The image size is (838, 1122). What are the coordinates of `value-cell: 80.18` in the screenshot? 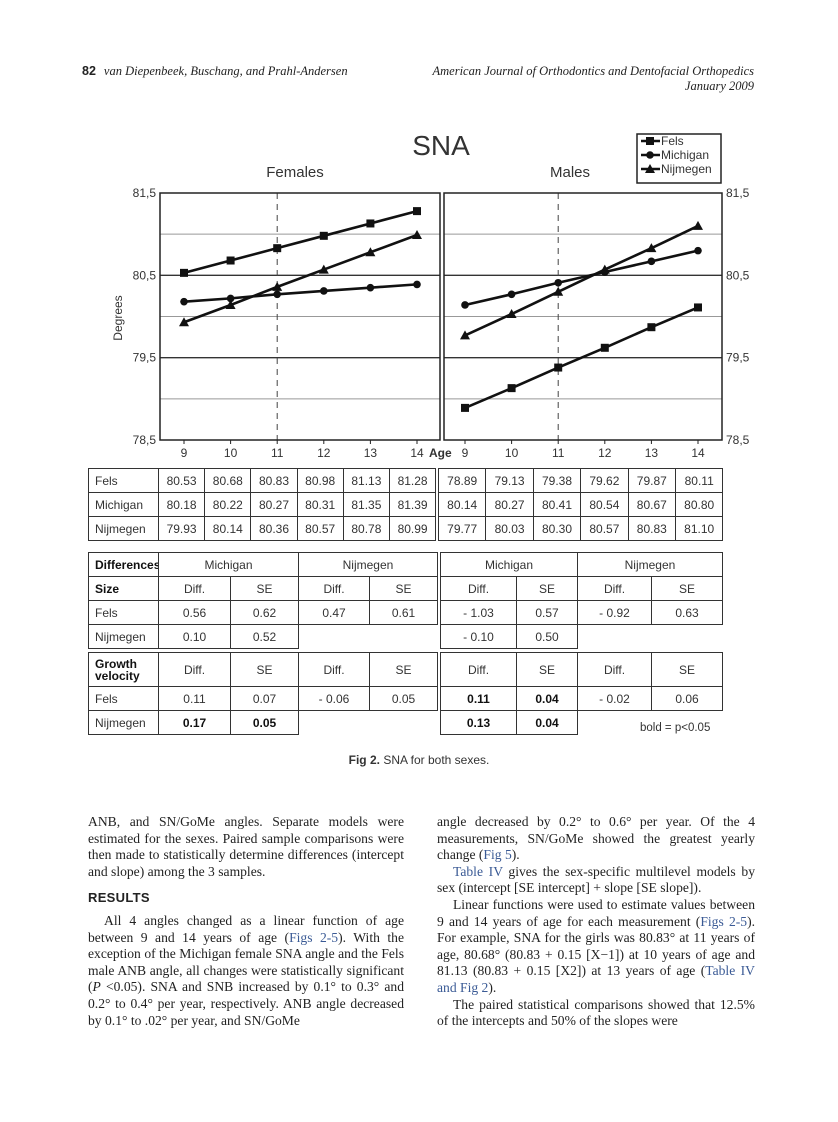 It's located at (182, 504).